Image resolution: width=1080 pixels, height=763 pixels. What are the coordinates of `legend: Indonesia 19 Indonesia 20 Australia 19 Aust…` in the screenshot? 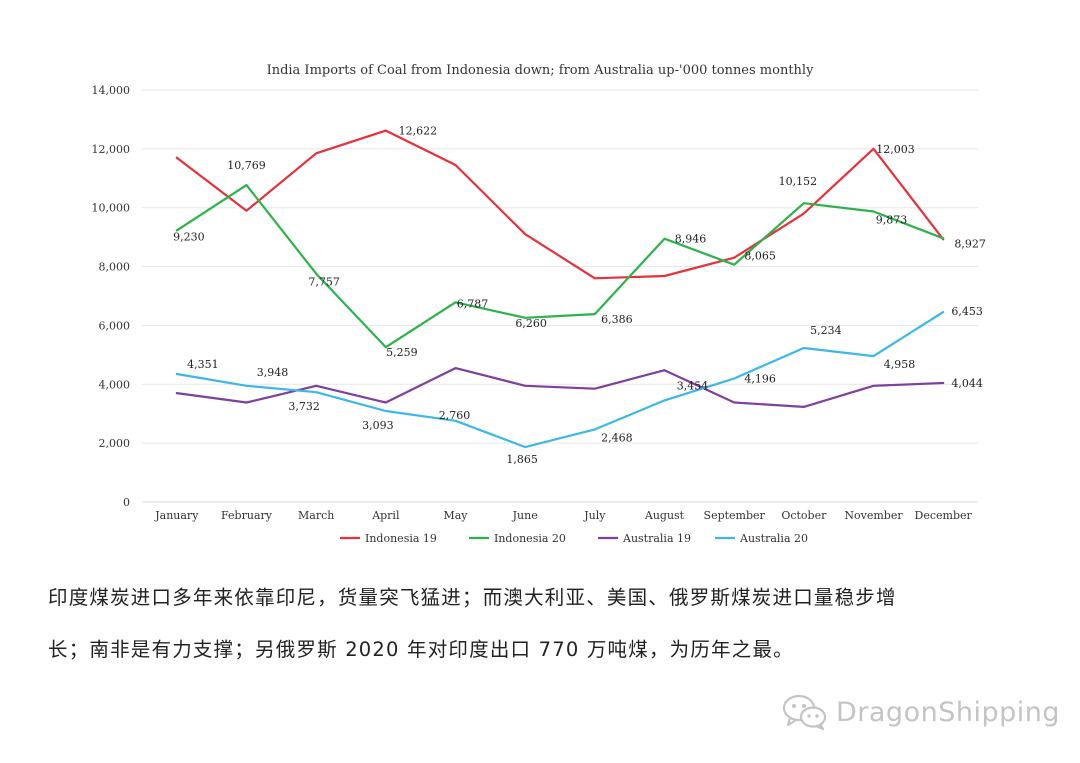 It's located at (574, 538).